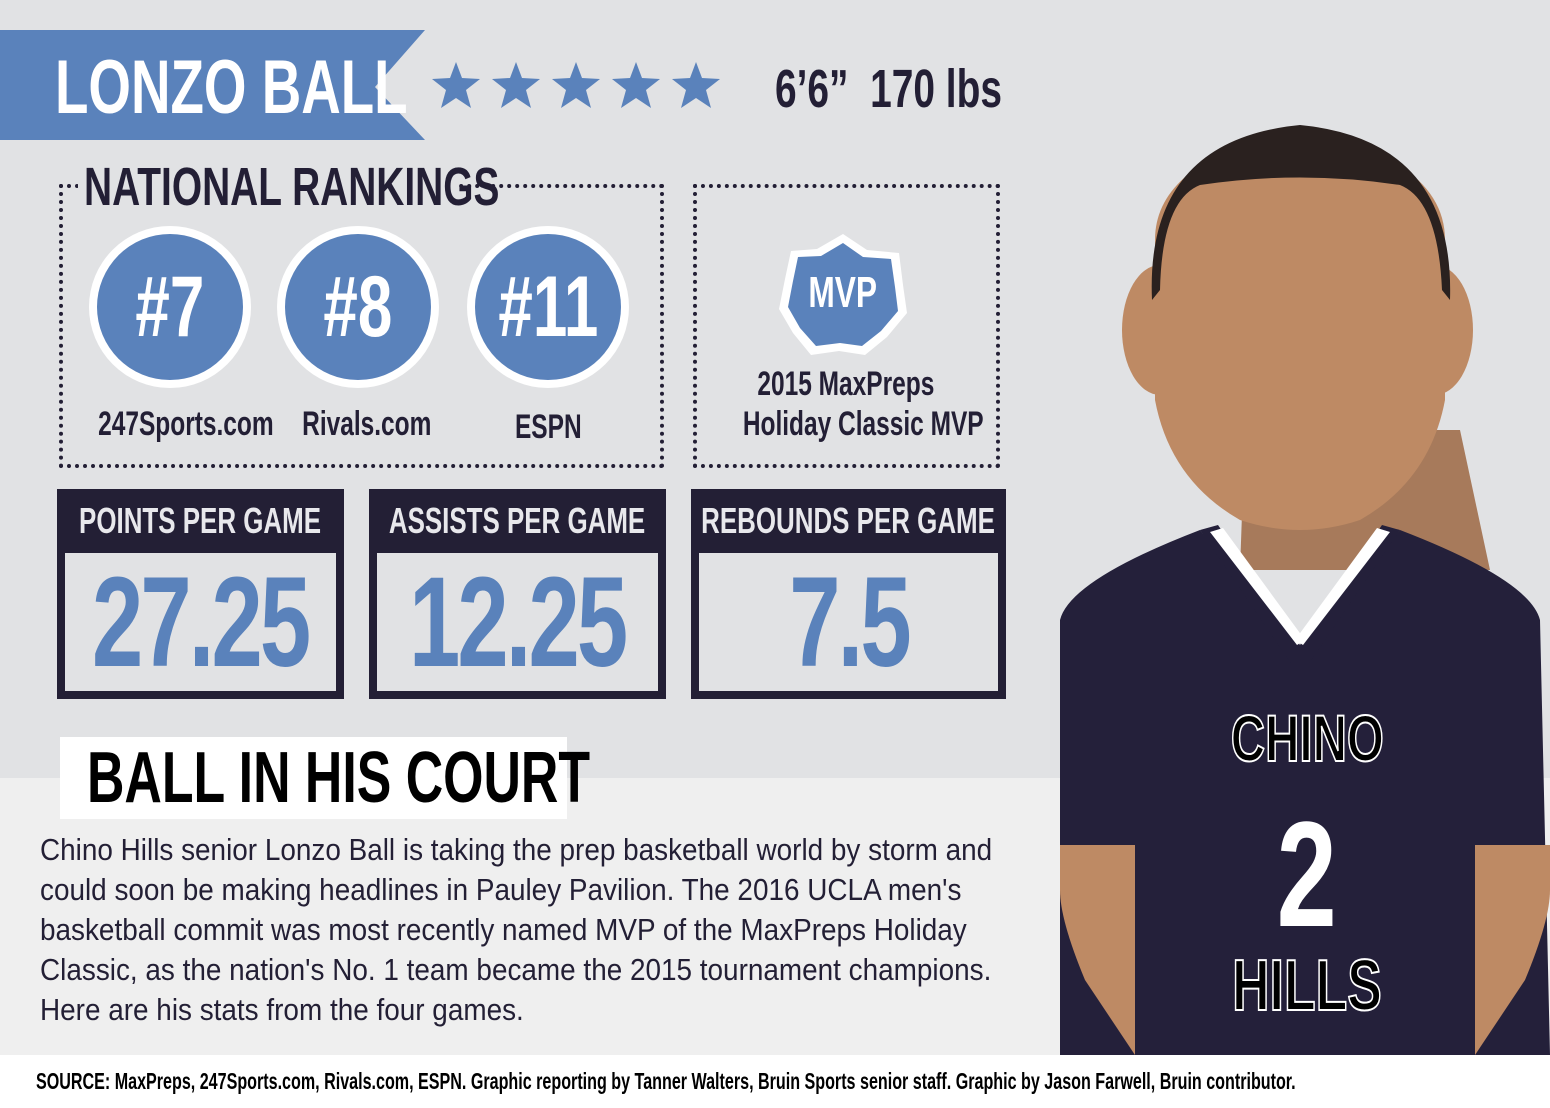 The image size is (1550, 1108). I want to click on star-rating, so click(576, 85).